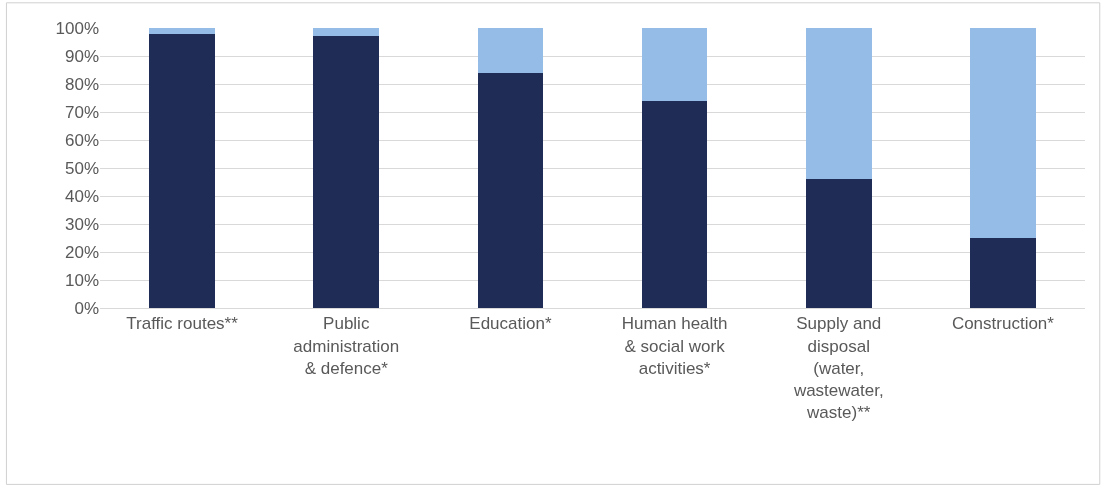  Describe the element at coordinates (1003, 324) in the screenshot. I see `x-tick-label: Construction*` at that location.